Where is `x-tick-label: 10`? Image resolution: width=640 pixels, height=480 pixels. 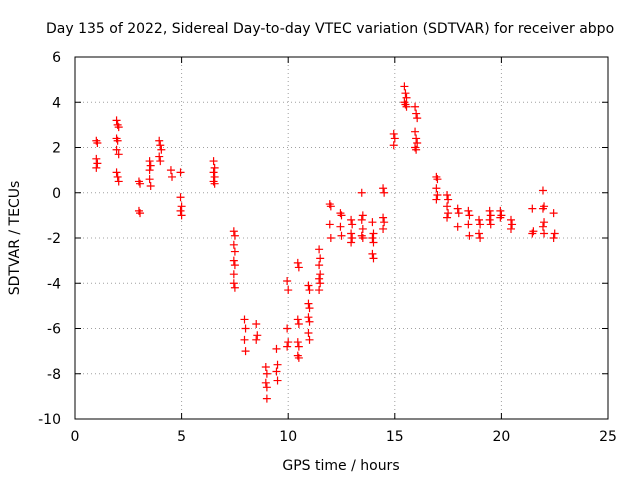
x-tick-label: 10 is located at coordinates (288, 437).